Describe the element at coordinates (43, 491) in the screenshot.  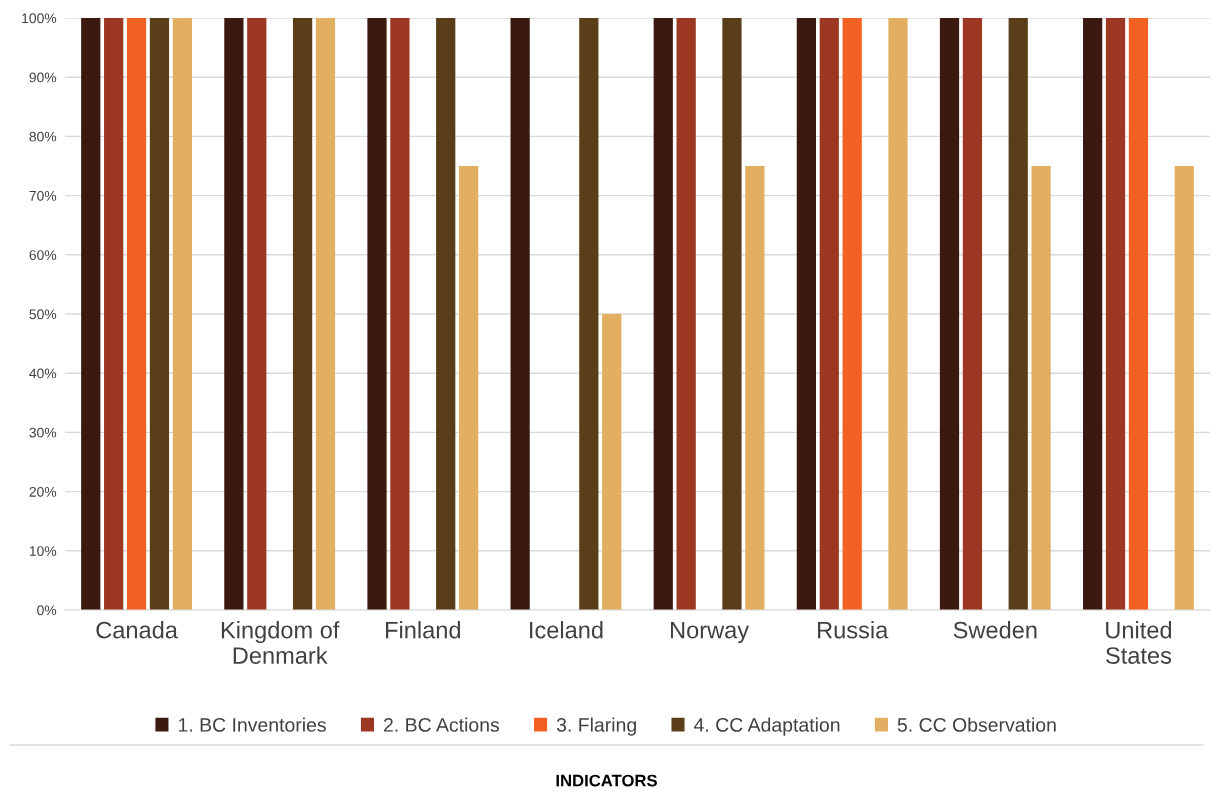
I see `y-tick-label: 20%` at that location.